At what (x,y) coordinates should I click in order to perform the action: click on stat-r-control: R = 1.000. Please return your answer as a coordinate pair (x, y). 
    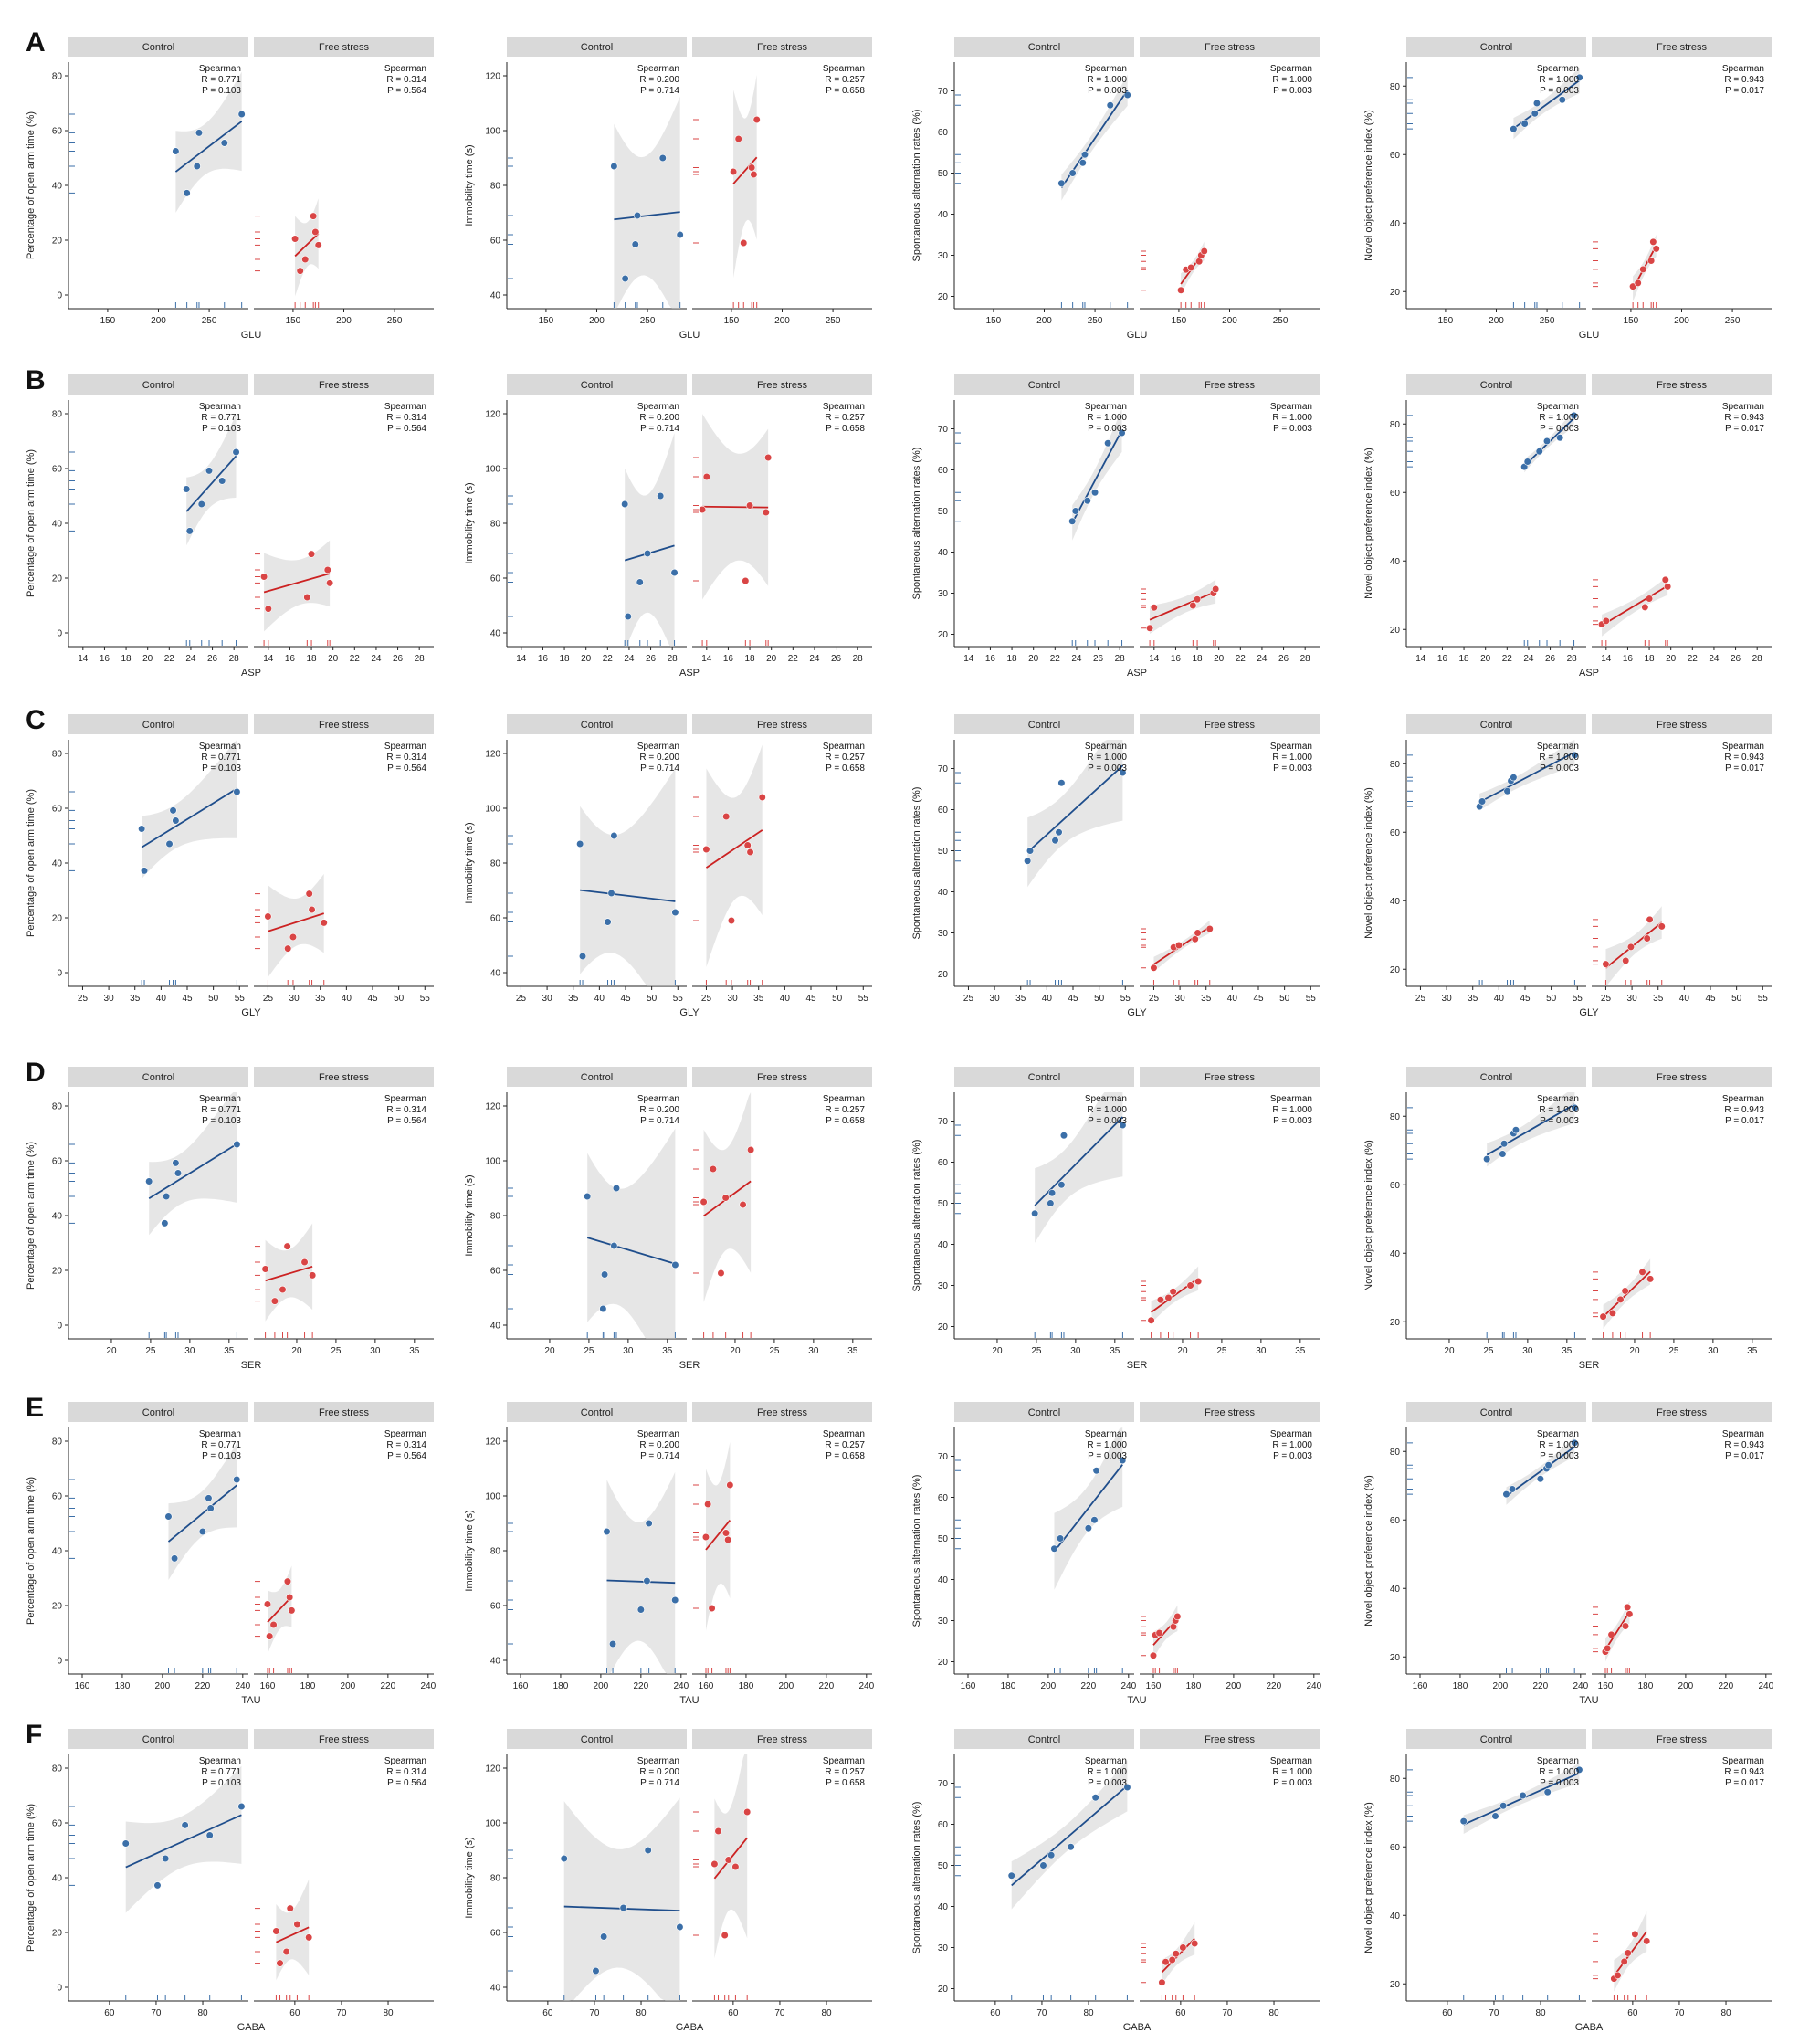
    Looking at the image, I should click on (1107, 1110).